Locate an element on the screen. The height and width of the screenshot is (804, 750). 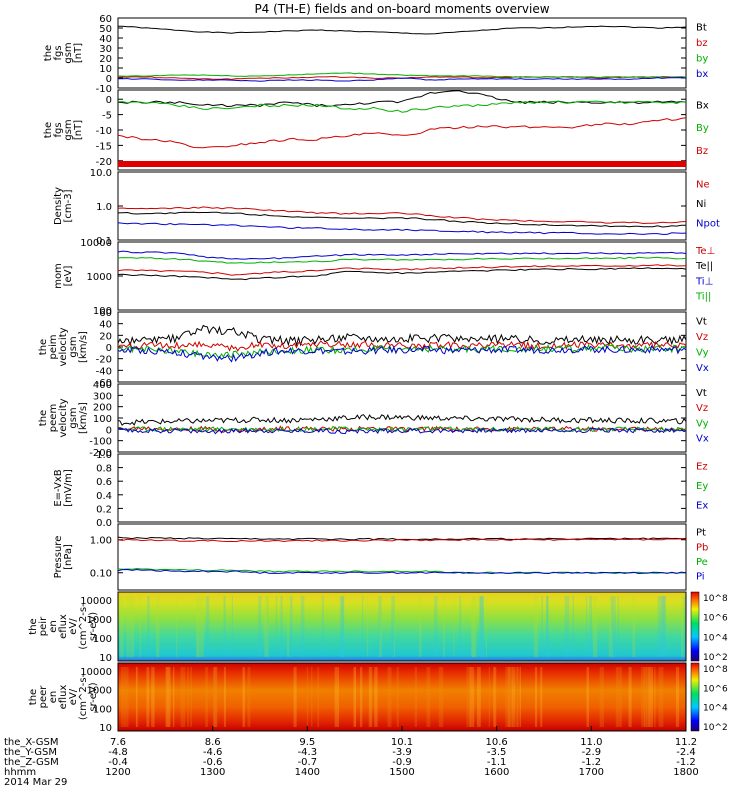
ytick-label-5-2: 200 is located at coordinates (102, 408).